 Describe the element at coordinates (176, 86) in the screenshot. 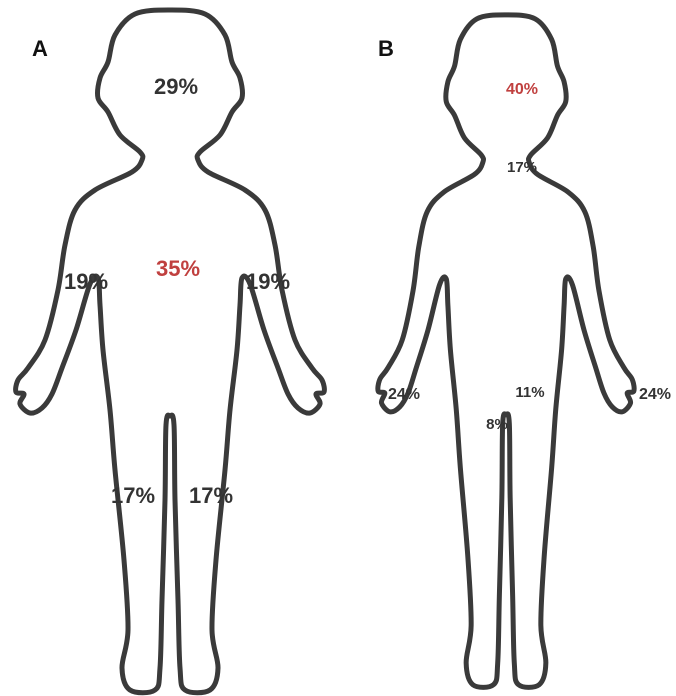

I see `region-percent: 29%` at that location.